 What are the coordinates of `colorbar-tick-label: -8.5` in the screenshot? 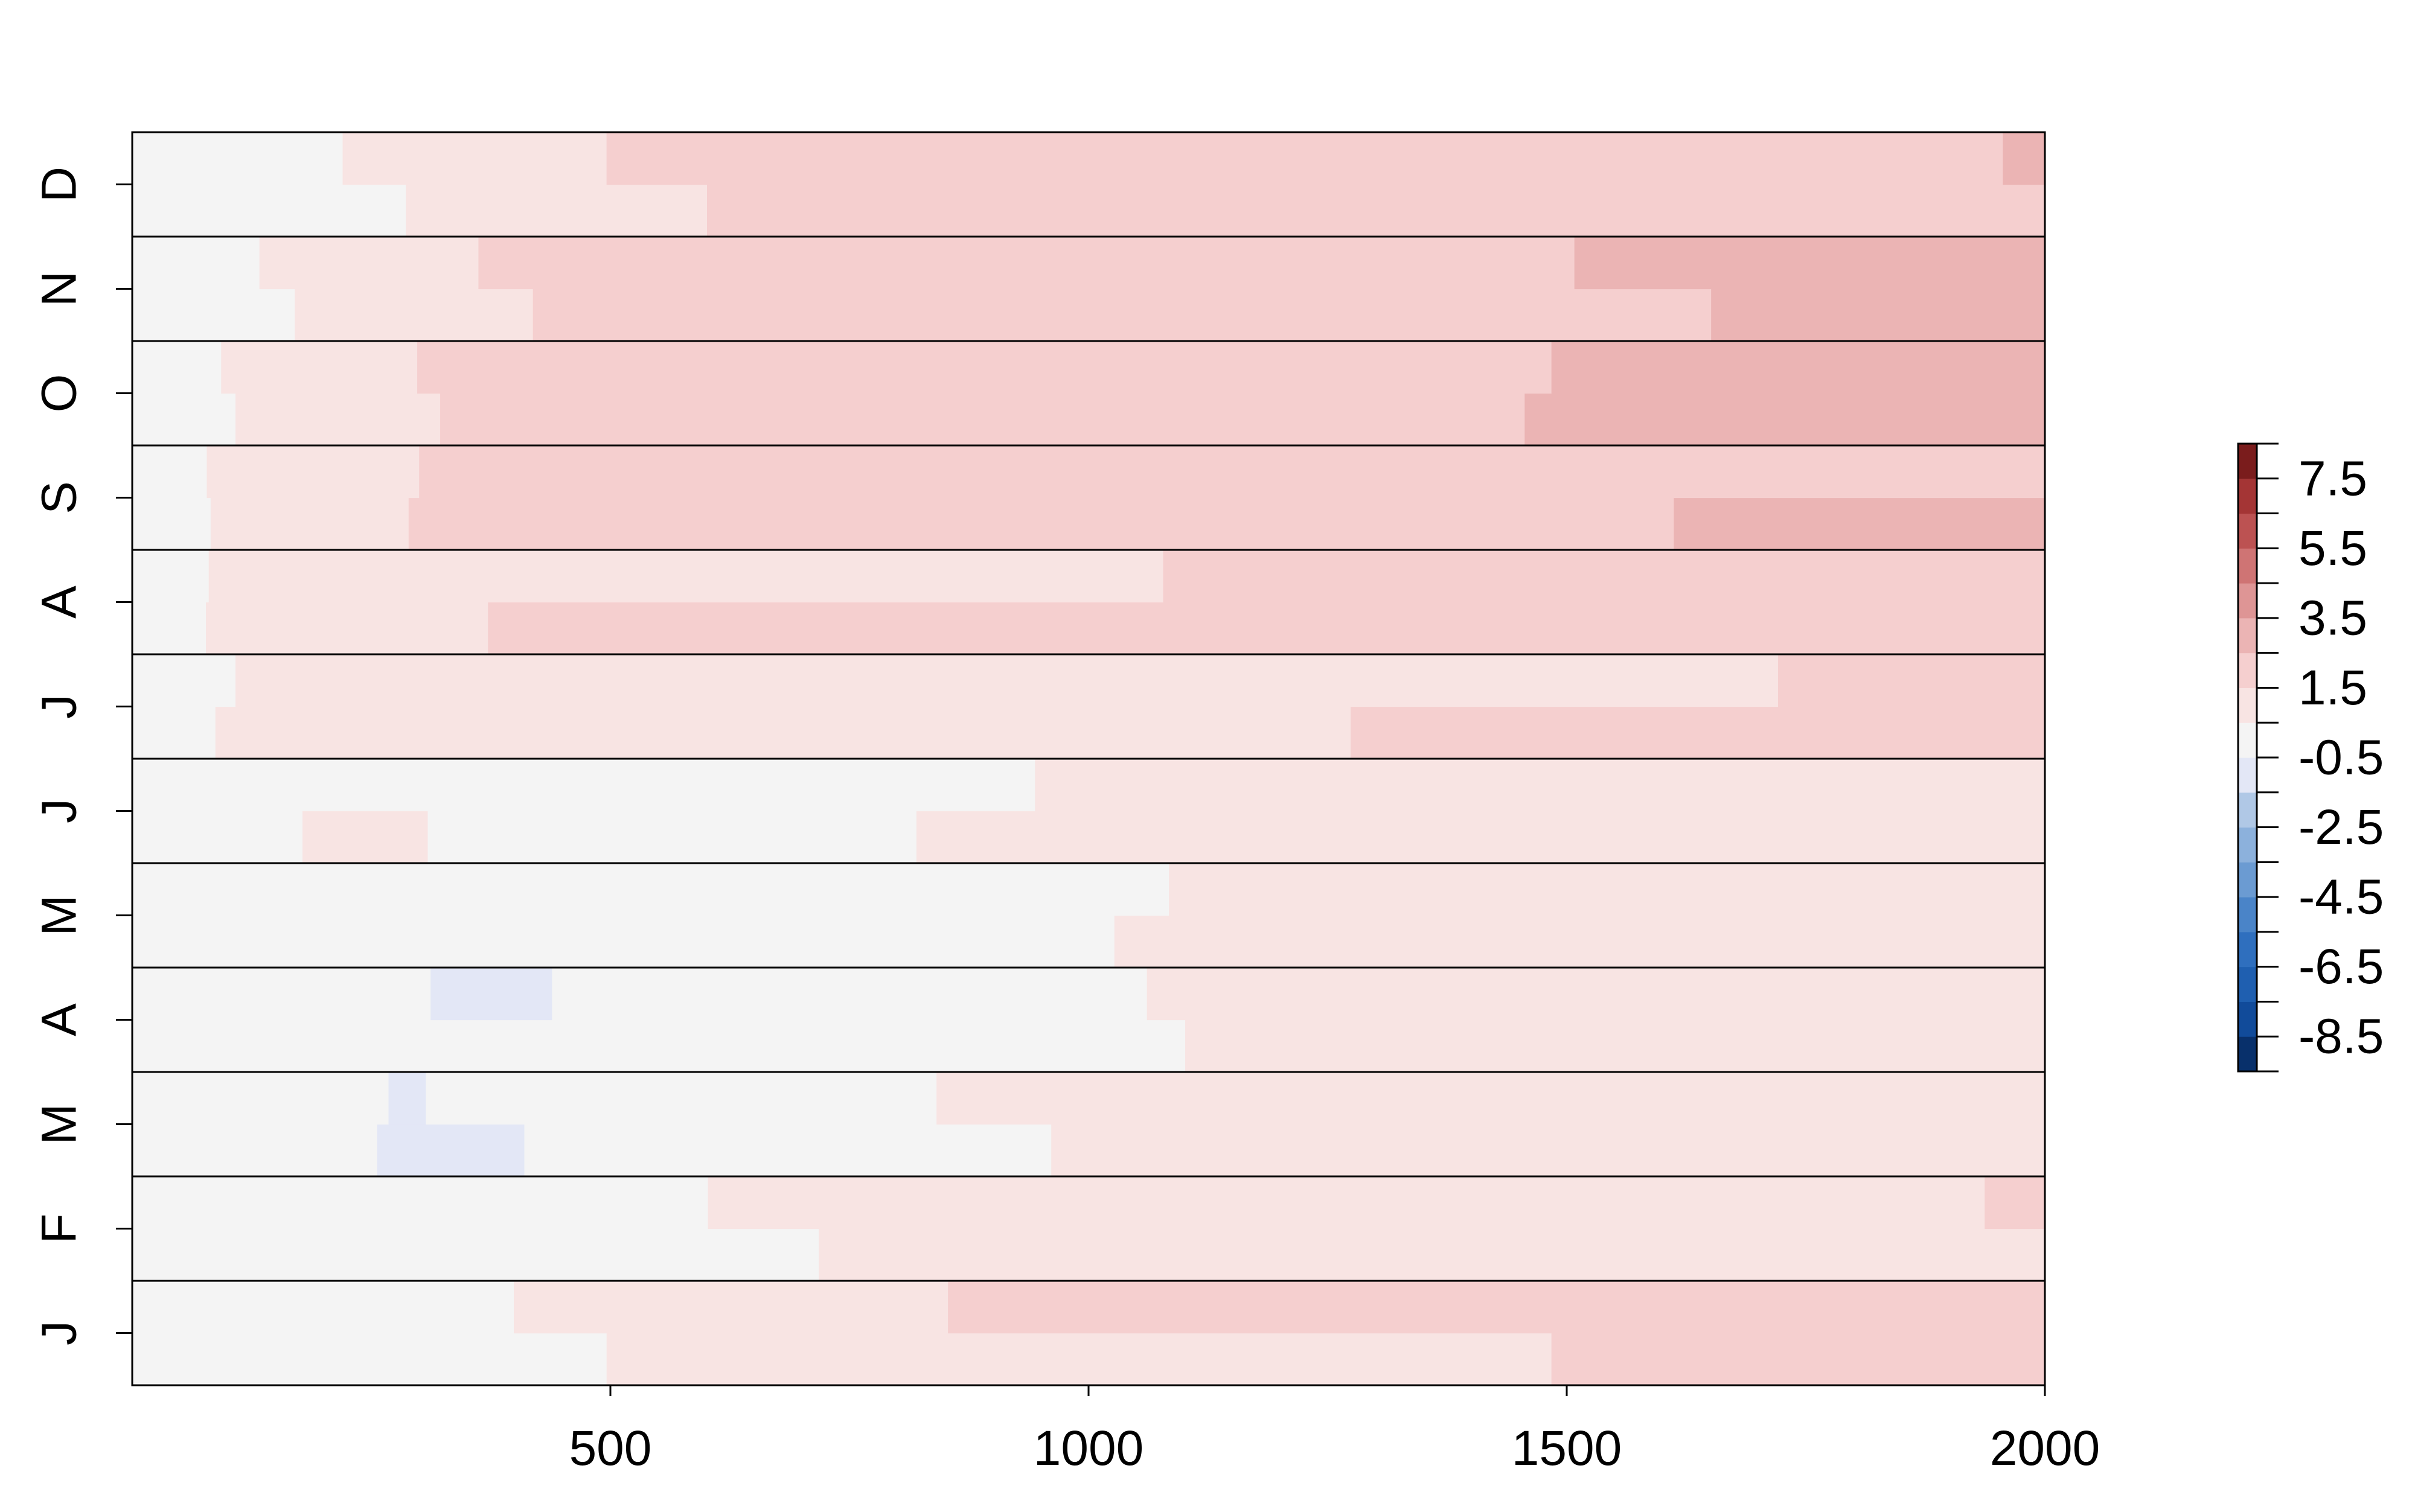 It's located at (2341, 1036).